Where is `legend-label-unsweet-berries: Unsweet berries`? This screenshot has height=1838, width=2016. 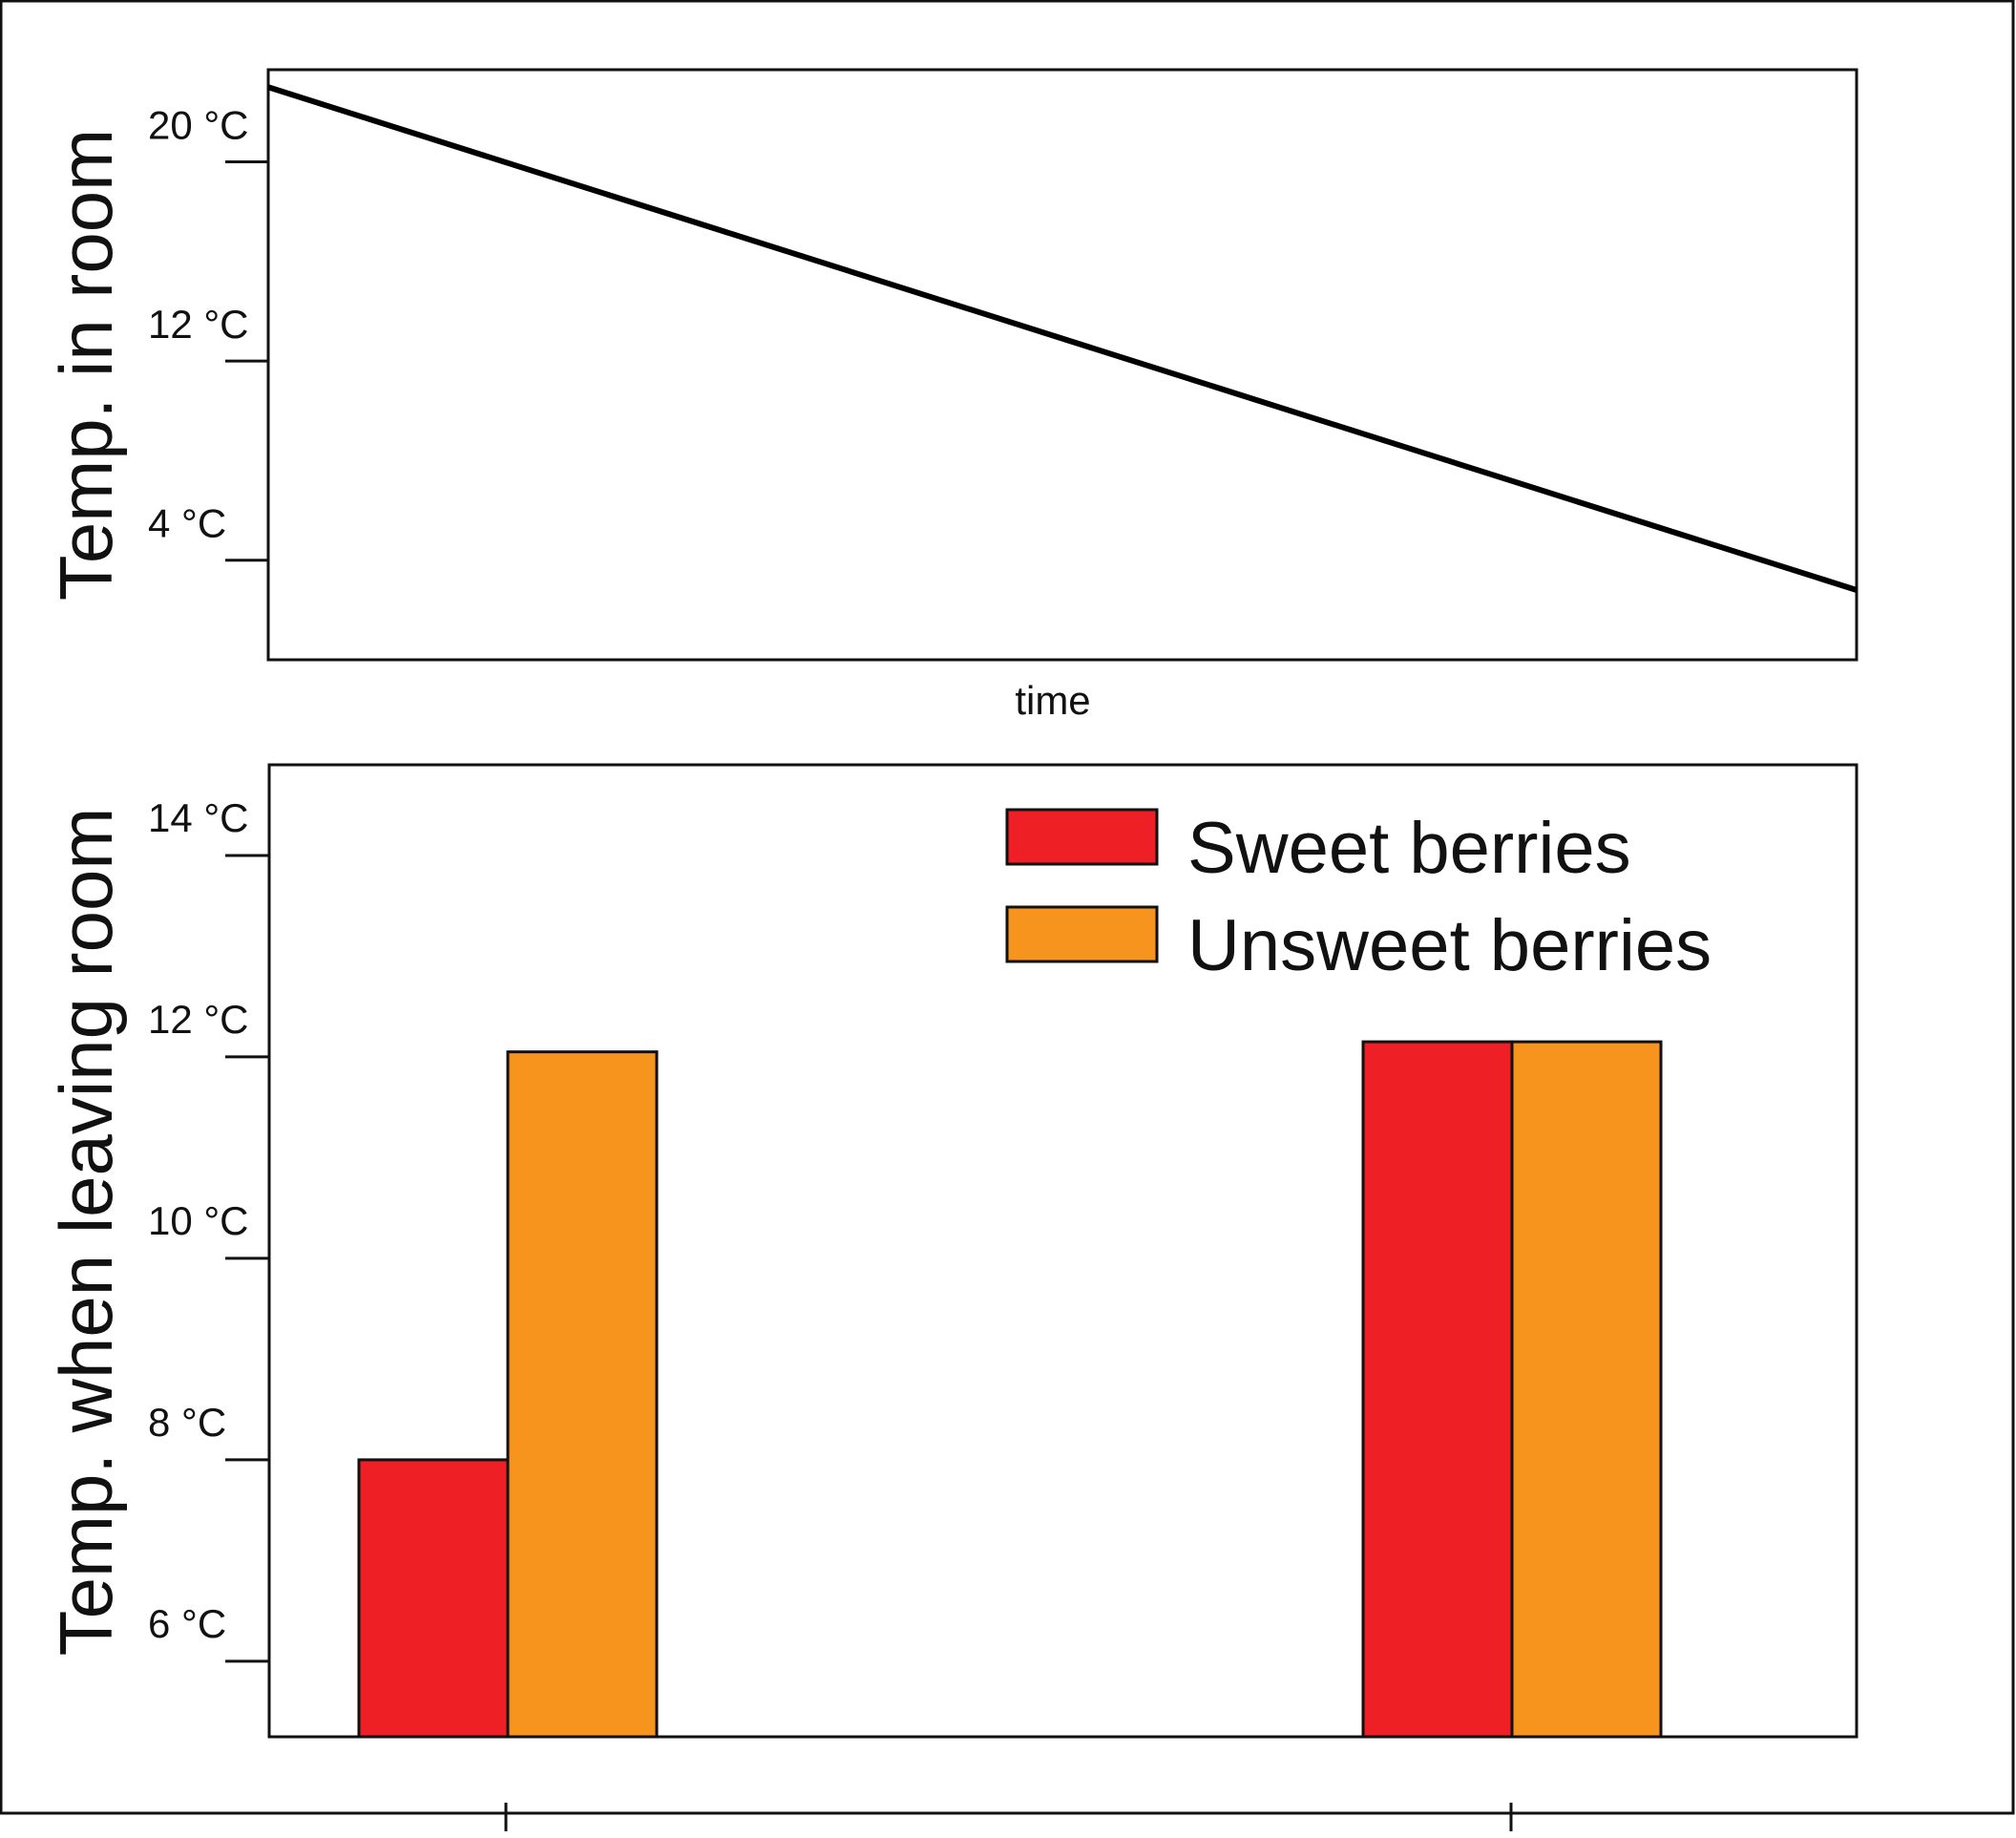 legend-label-unsweet-berries: Unsweet berries is located at coordinates (1450, 945).